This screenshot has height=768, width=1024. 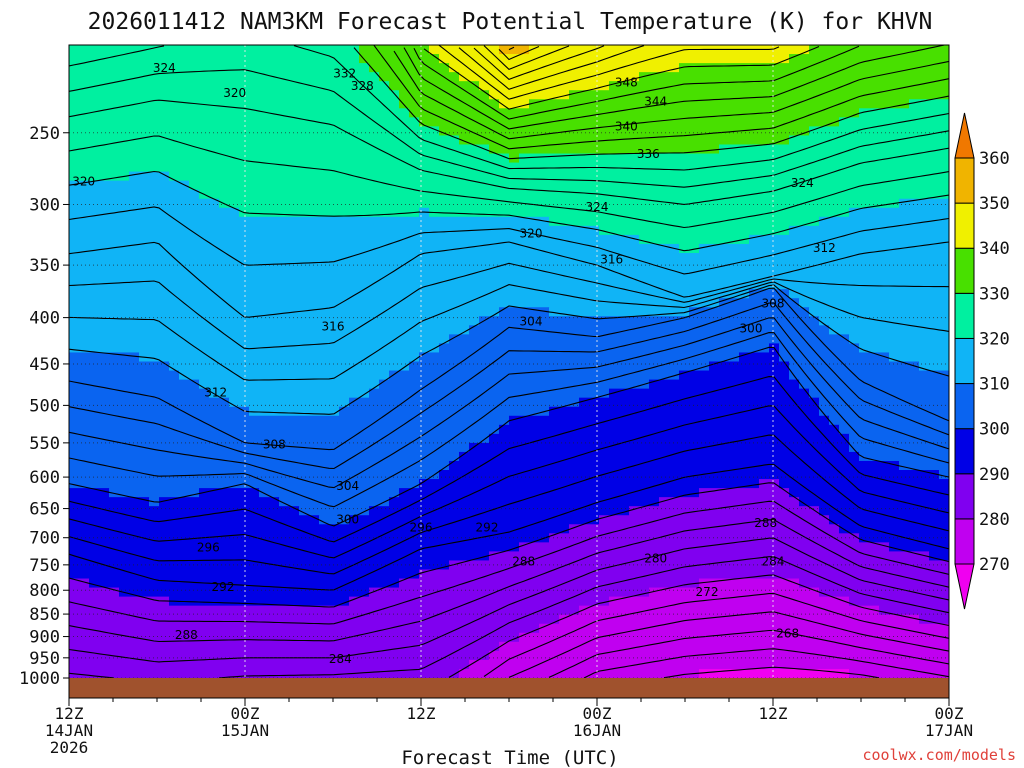 What do you see at coordinates (707, 592) in the screenshot?
I see `contour-label: 272` at bounding box center [707, 592].